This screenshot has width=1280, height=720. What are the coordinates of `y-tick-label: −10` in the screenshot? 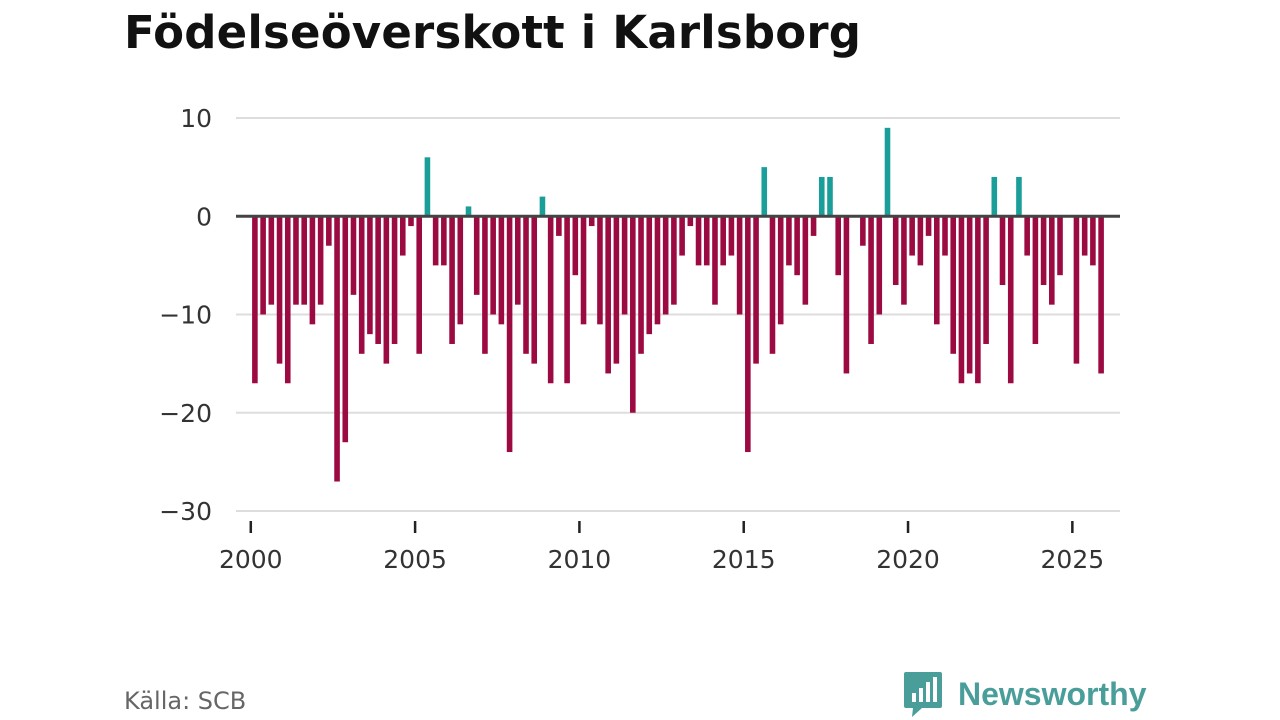 It's located at (185, 315).